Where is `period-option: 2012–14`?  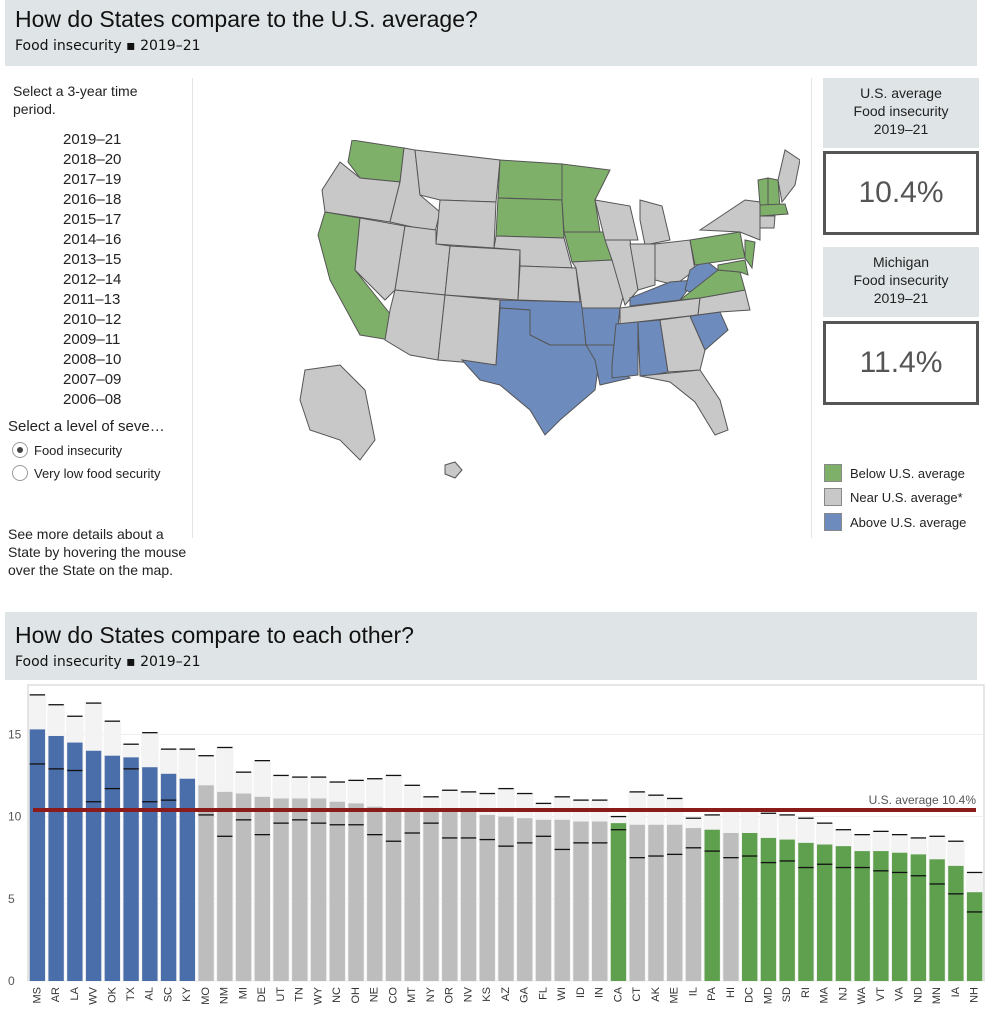 period-option: 2012–14 is located at coordinates (92, 279).